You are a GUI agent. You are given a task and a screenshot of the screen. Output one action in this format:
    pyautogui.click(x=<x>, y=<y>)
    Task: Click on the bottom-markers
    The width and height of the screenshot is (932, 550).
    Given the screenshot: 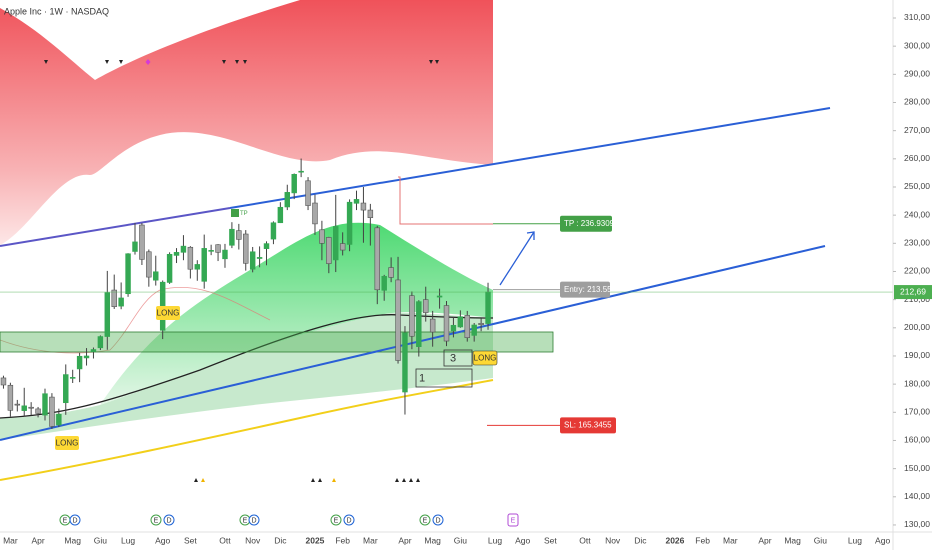 What is the action you would take?
    pyautogui.click(x=307, y=480)
    